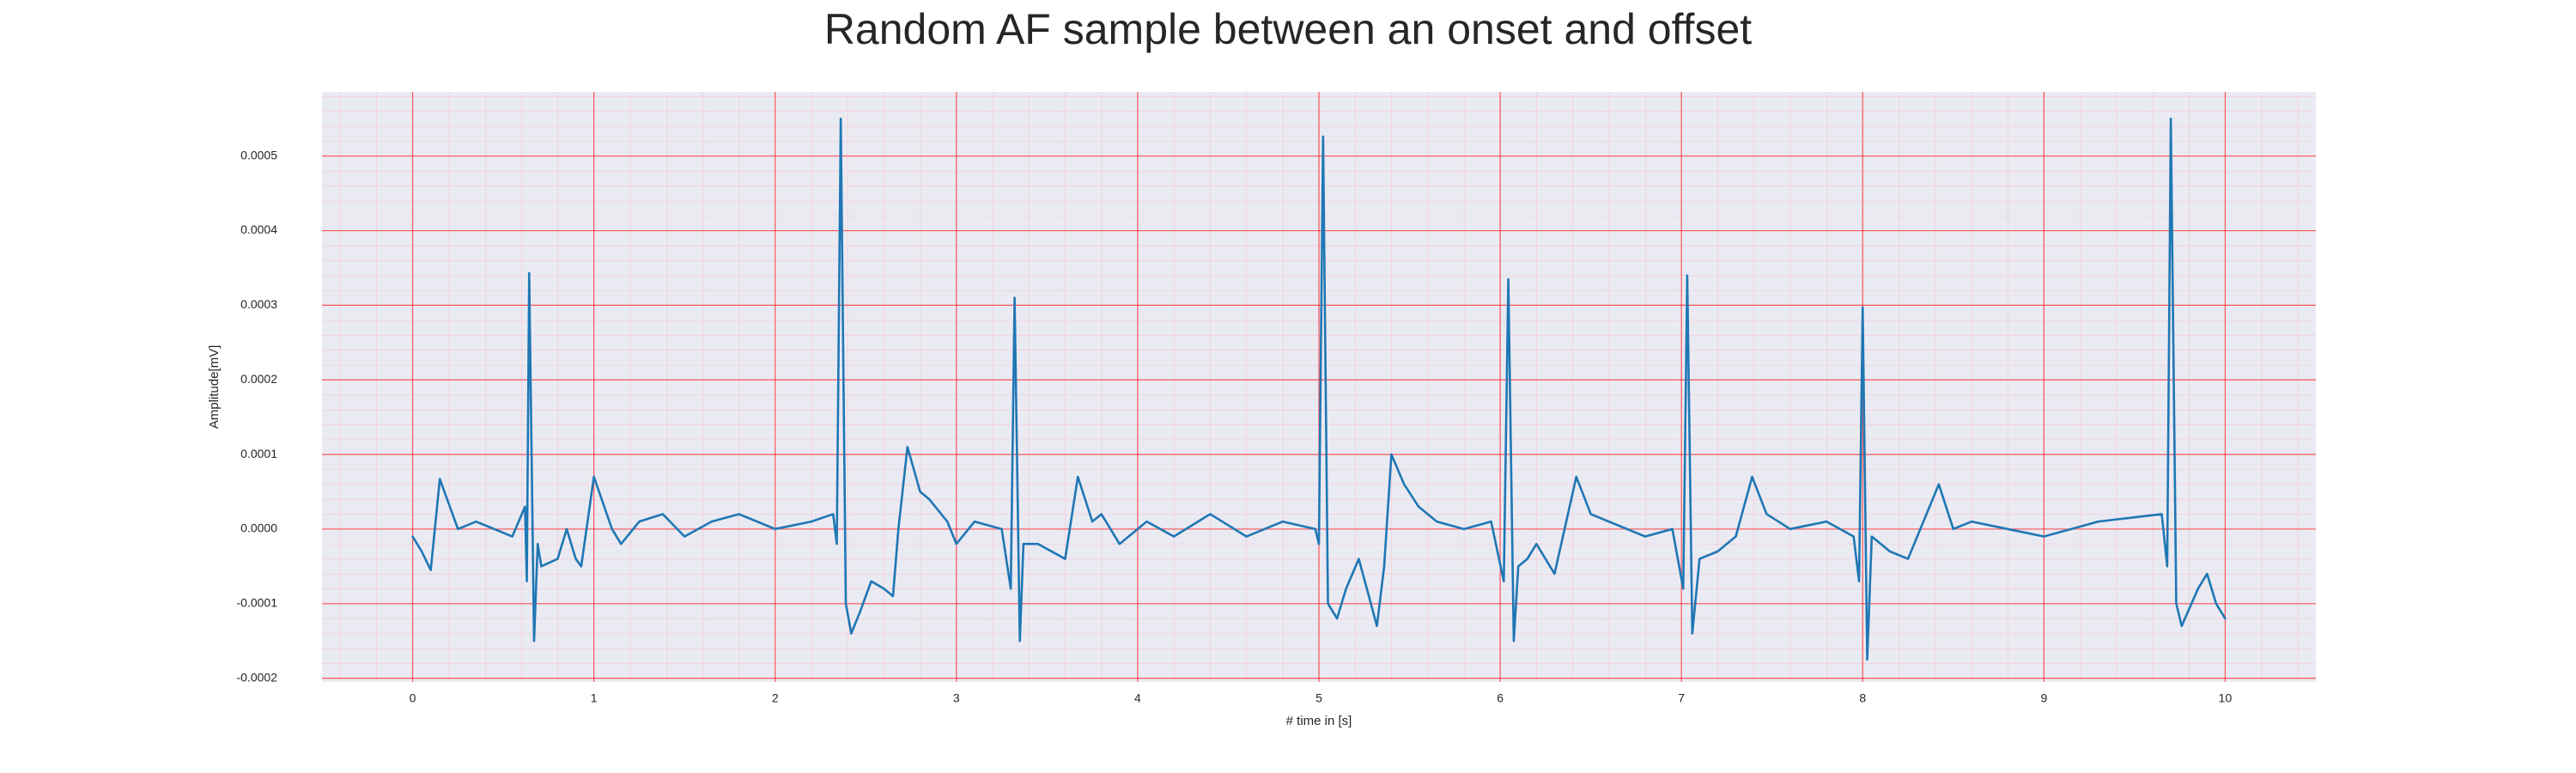 The image size is (2576, 773). What do you see at coordinates (258, 603) in the screenshot?
I see `y-tick-label: -0.0001` at bounding box center [258, 603].